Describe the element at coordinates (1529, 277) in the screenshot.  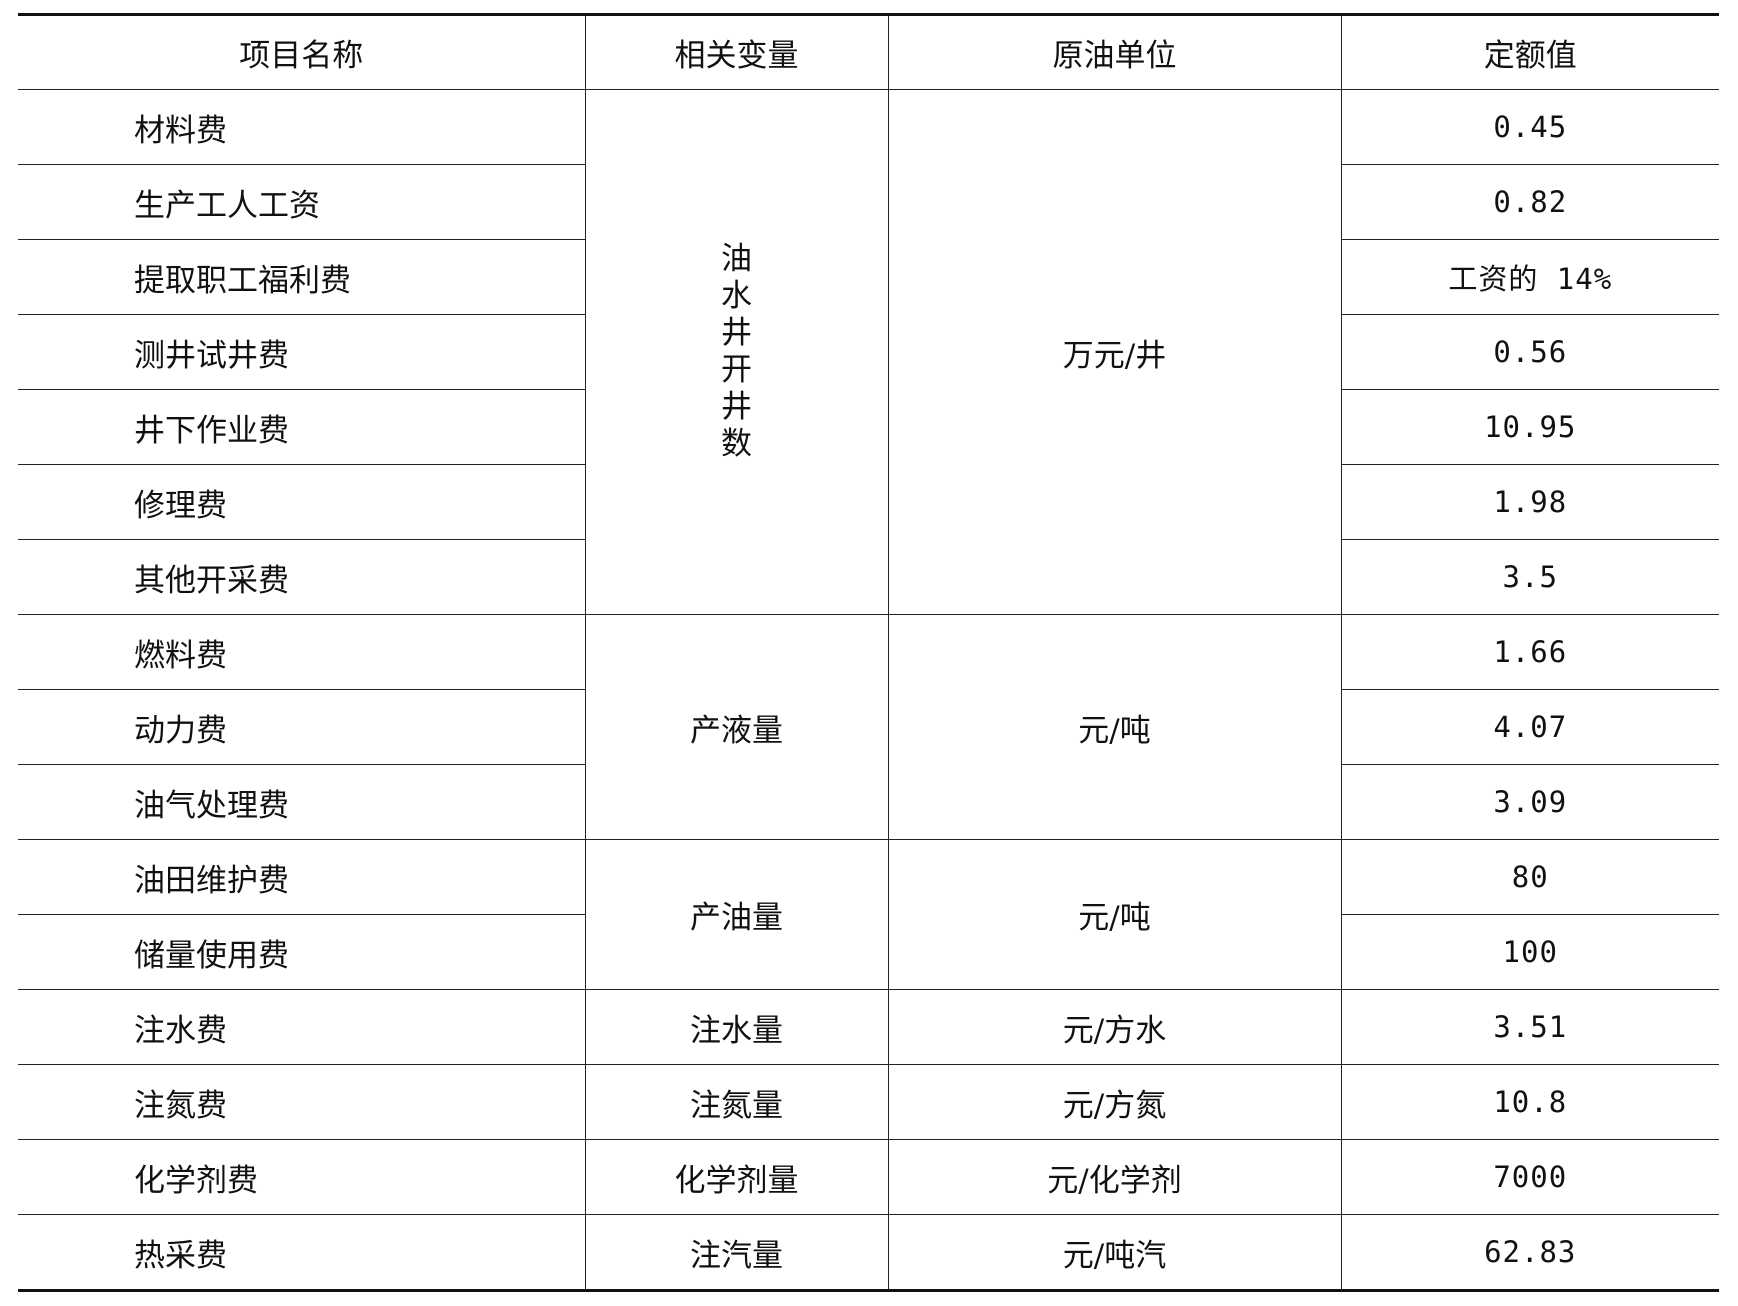
I see `quota-value: 工资的 14%` at that location.